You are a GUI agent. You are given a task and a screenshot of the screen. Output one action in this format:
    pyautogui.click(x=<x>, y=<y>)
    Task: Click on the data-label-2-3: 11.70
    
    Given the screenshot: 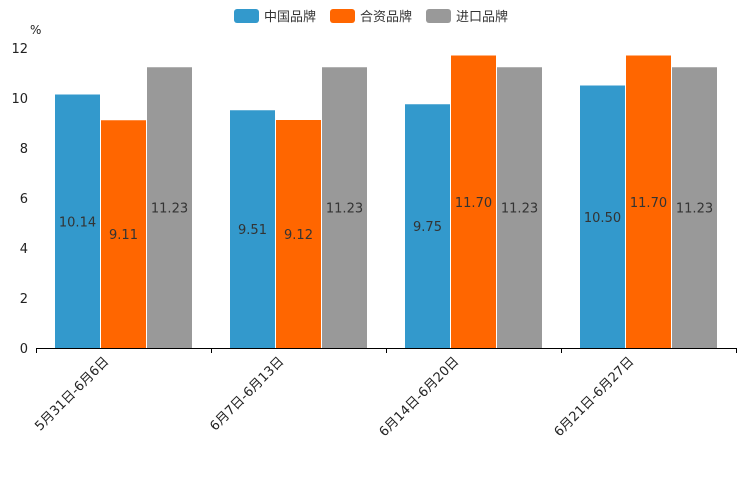 What is the action you would take?
    pyautogui.click(x=473, y=203)
    